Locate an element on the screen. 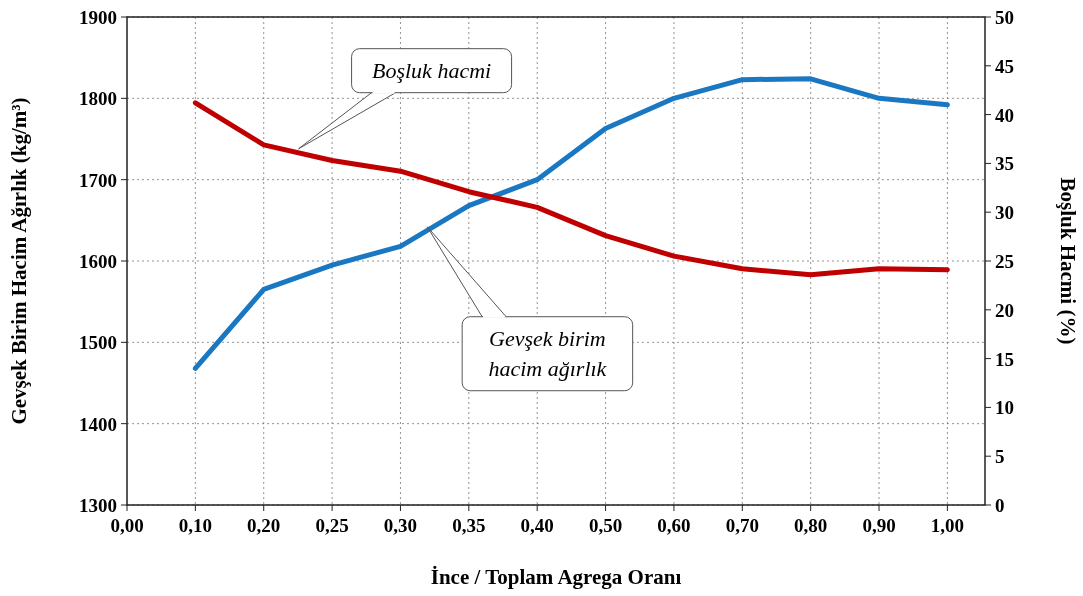  x-tick-label: 0,25 is located at coordinates (332, 525).